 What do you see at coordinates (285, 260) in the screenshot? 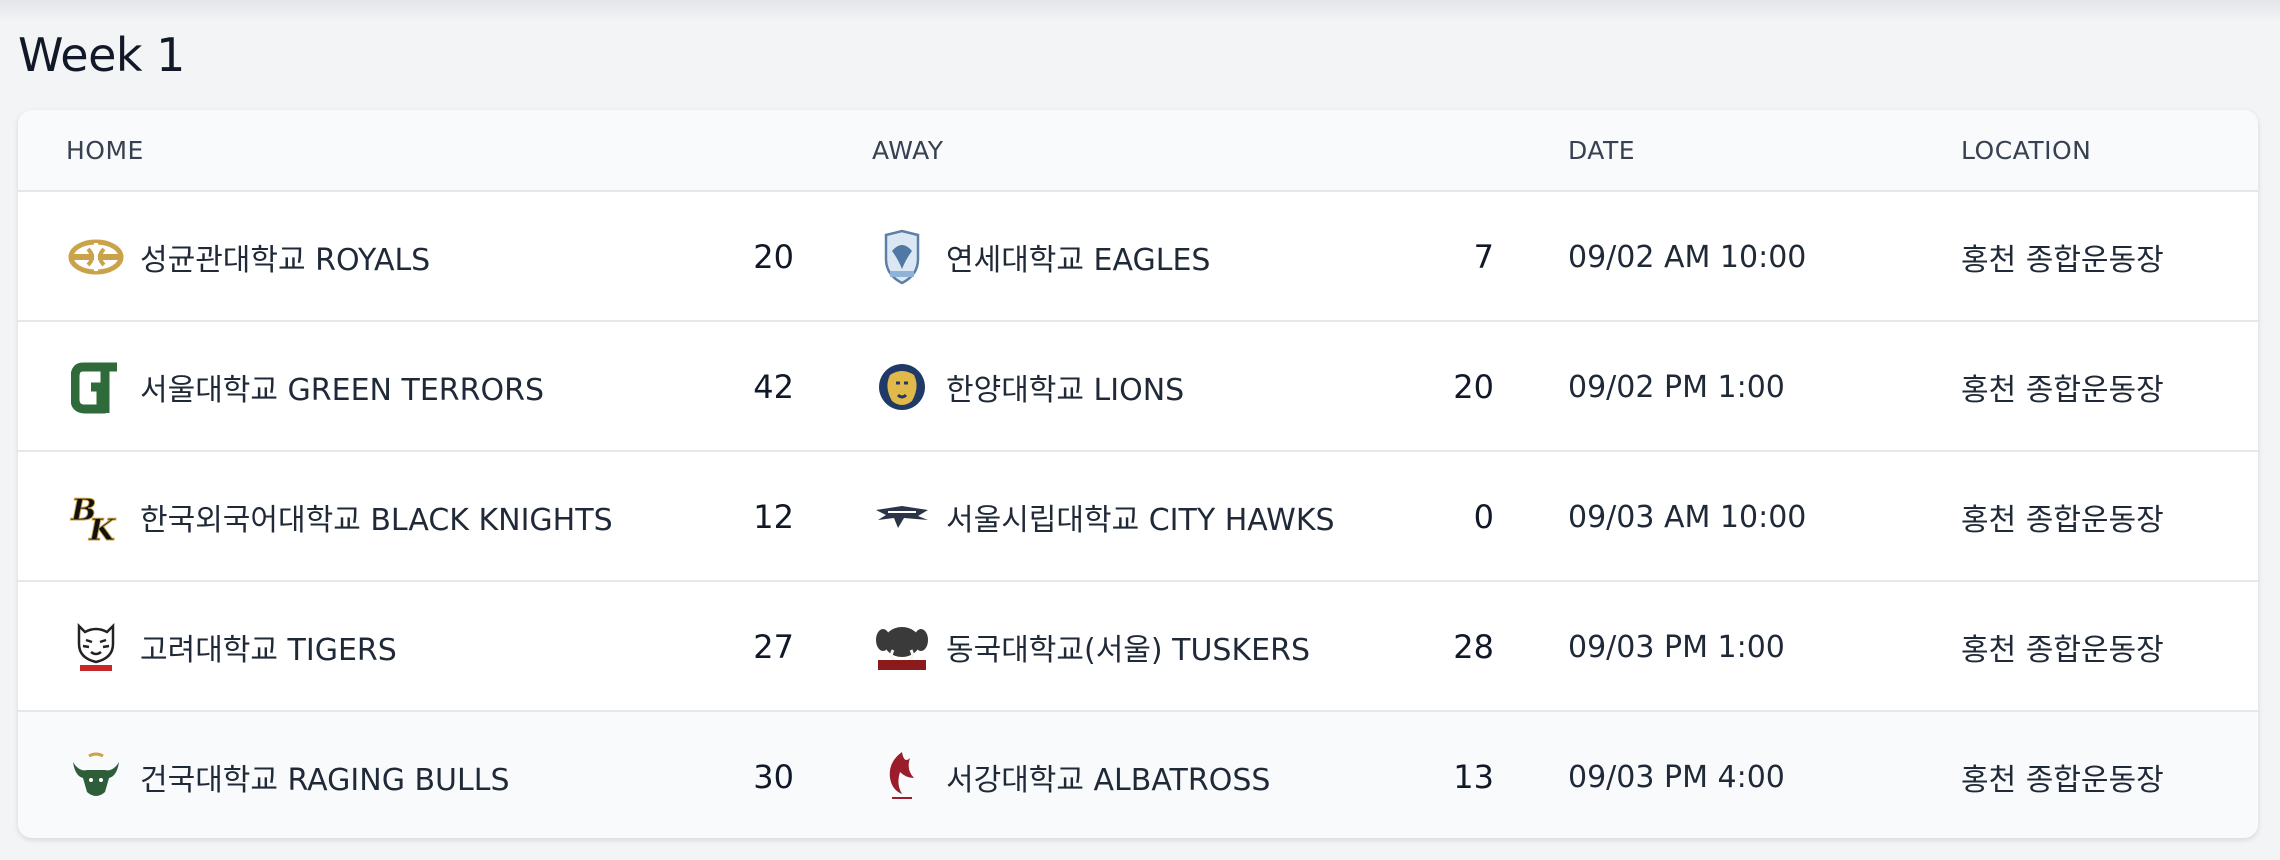
I see `home-team-name: 성균관대학교 ROYALS` at bounding box center [285, 260].